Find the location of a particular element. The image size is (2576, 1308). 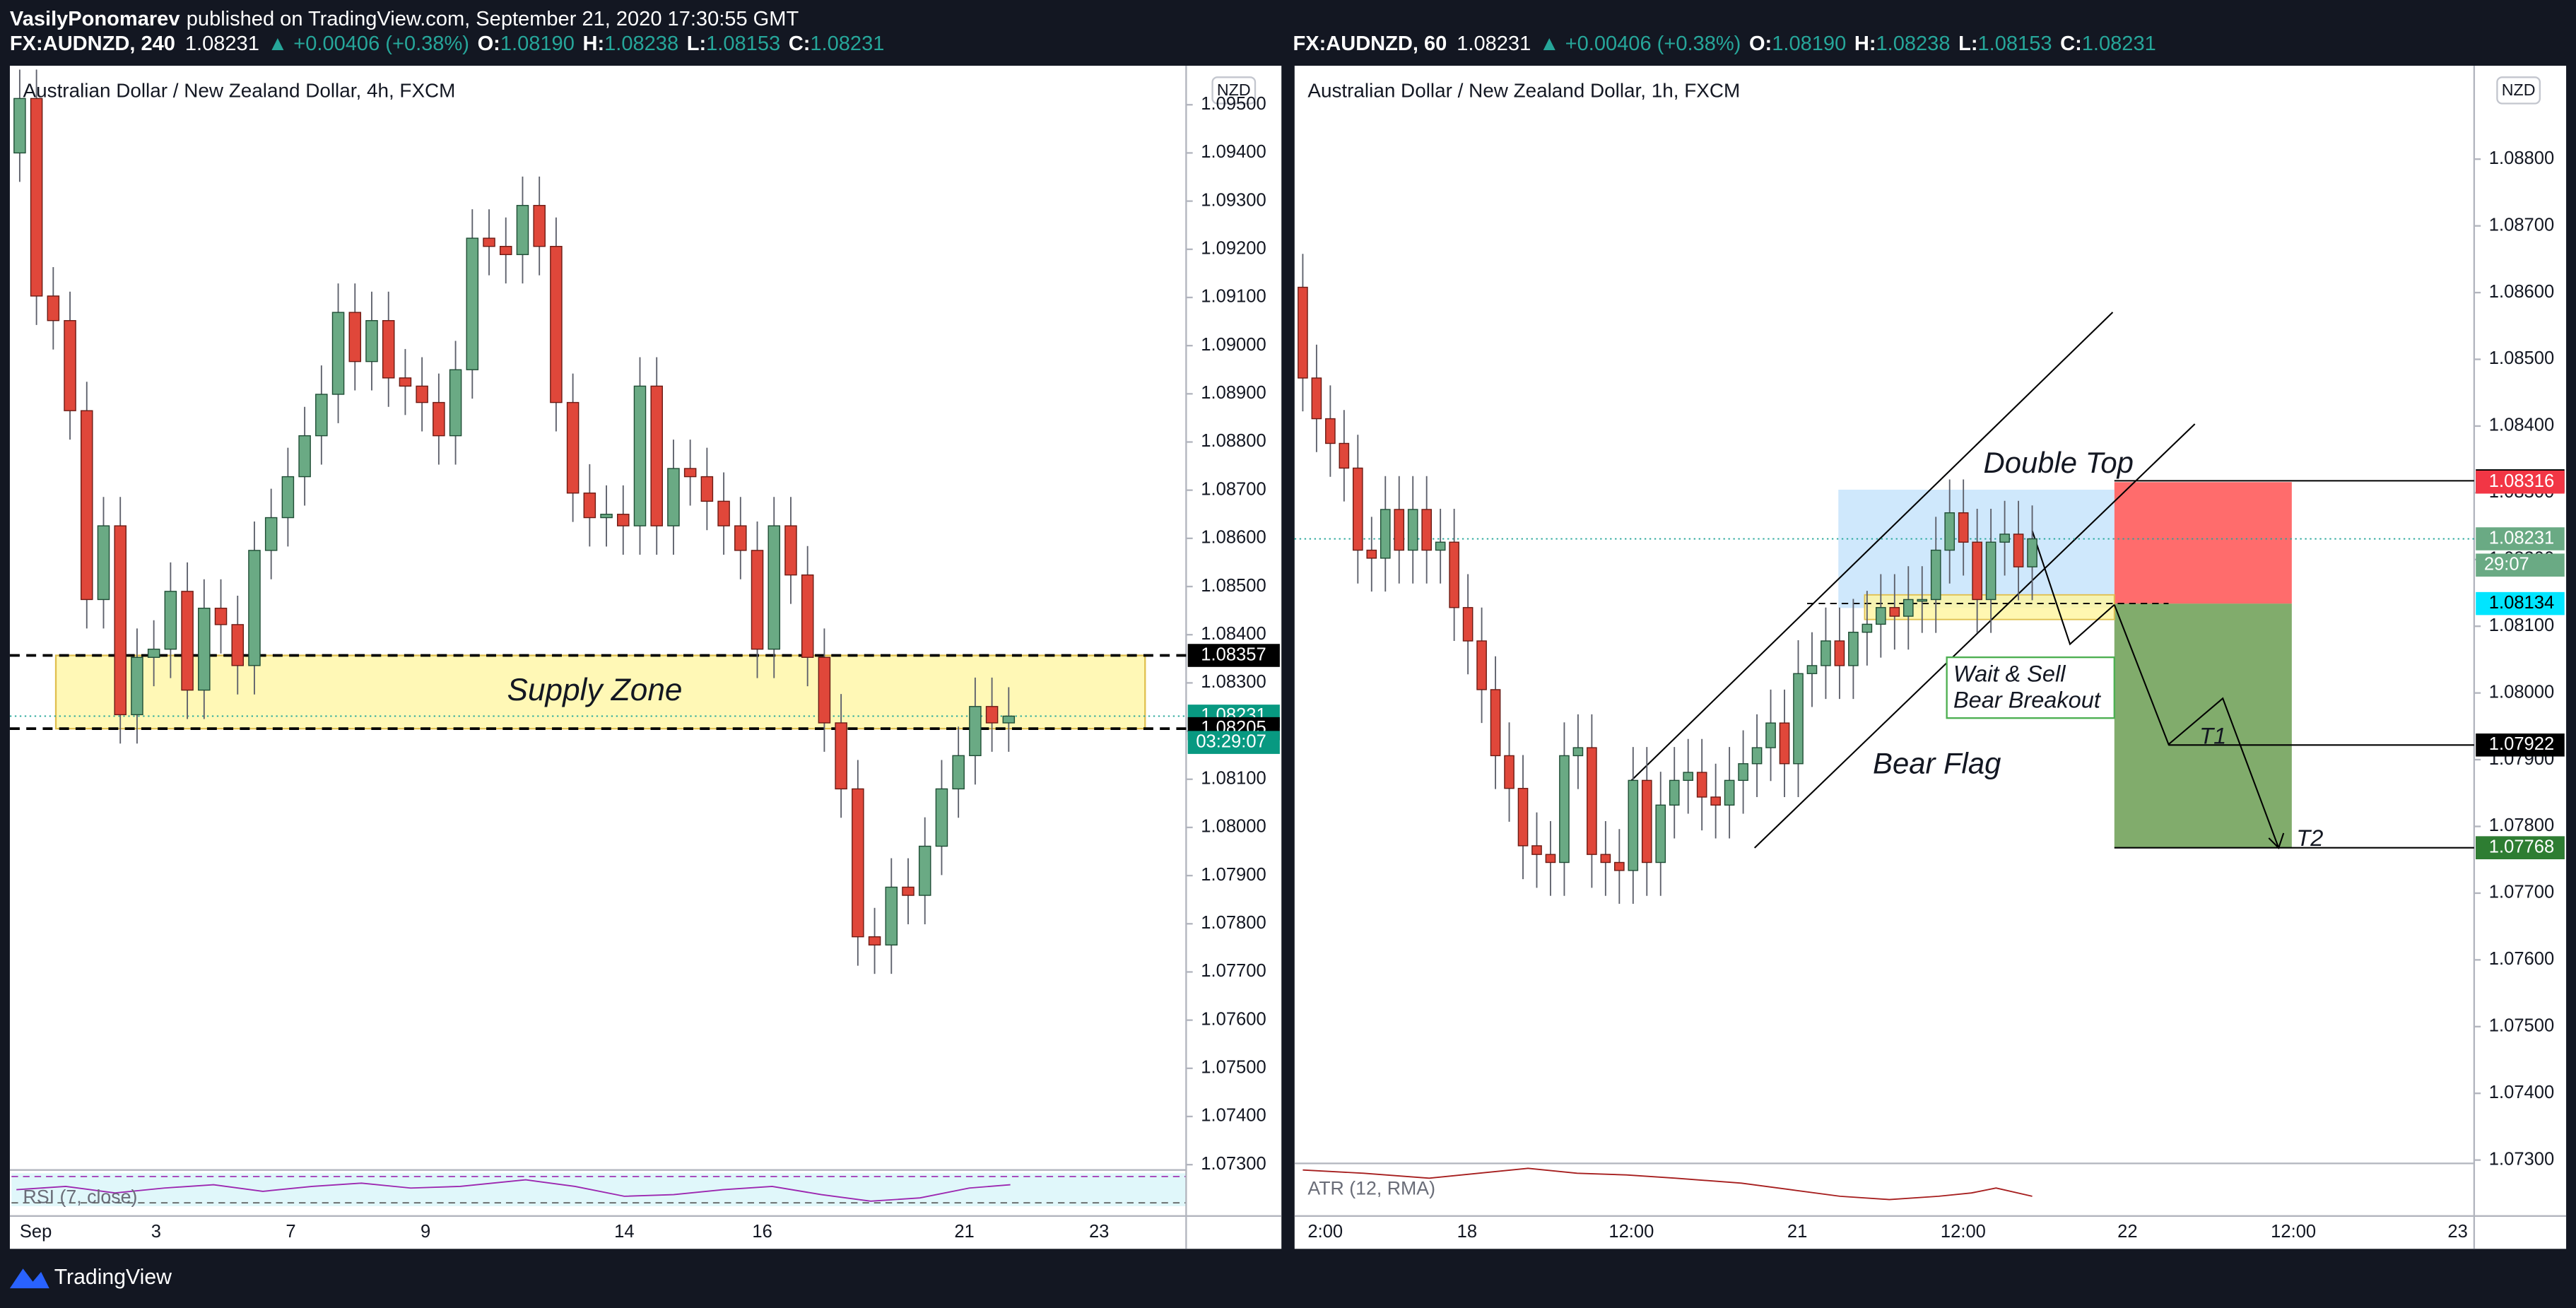

stop-box is located at coordinates (2203, 543).